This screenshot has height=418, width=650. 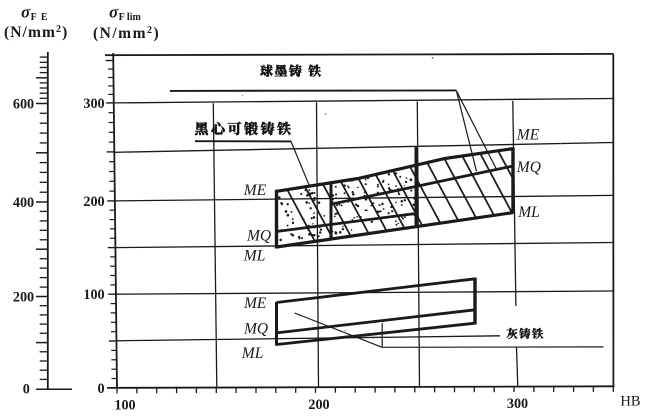 I want to click on svg-text: 400, so click(x=23, y=203).